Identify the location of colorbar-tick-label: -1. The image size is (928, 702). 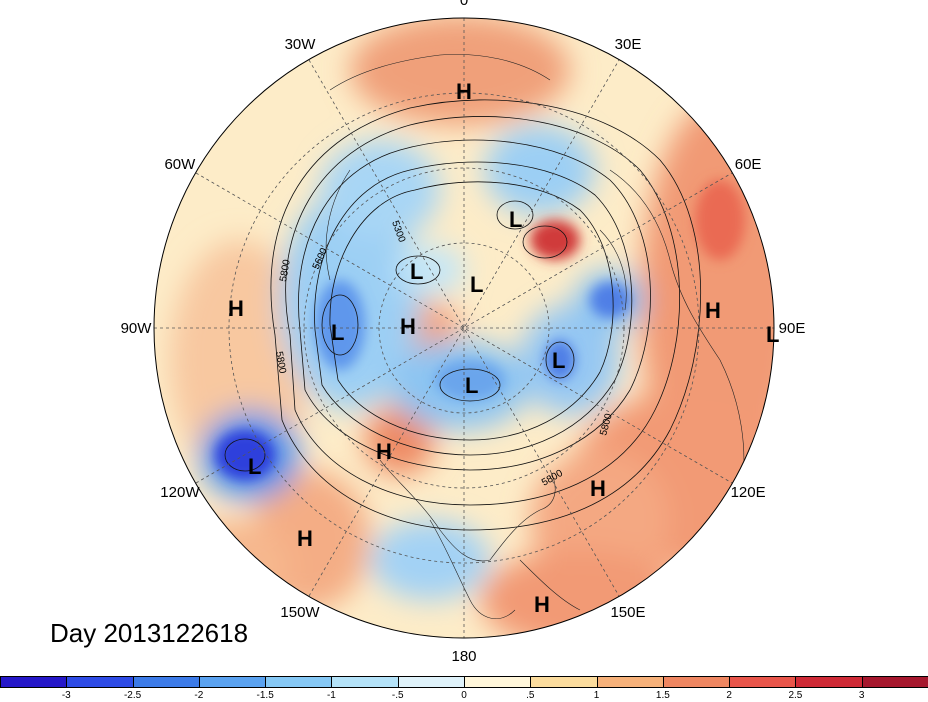
(331, 695).